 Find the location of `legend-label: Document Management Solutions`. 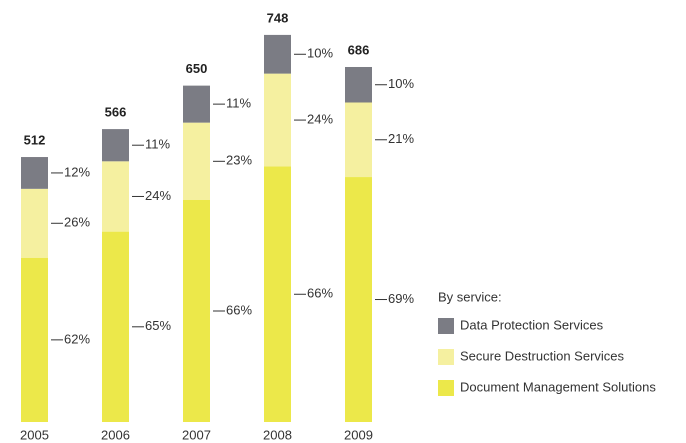

legend-label: Document Management Solutions is located at coordinates (558, 386).